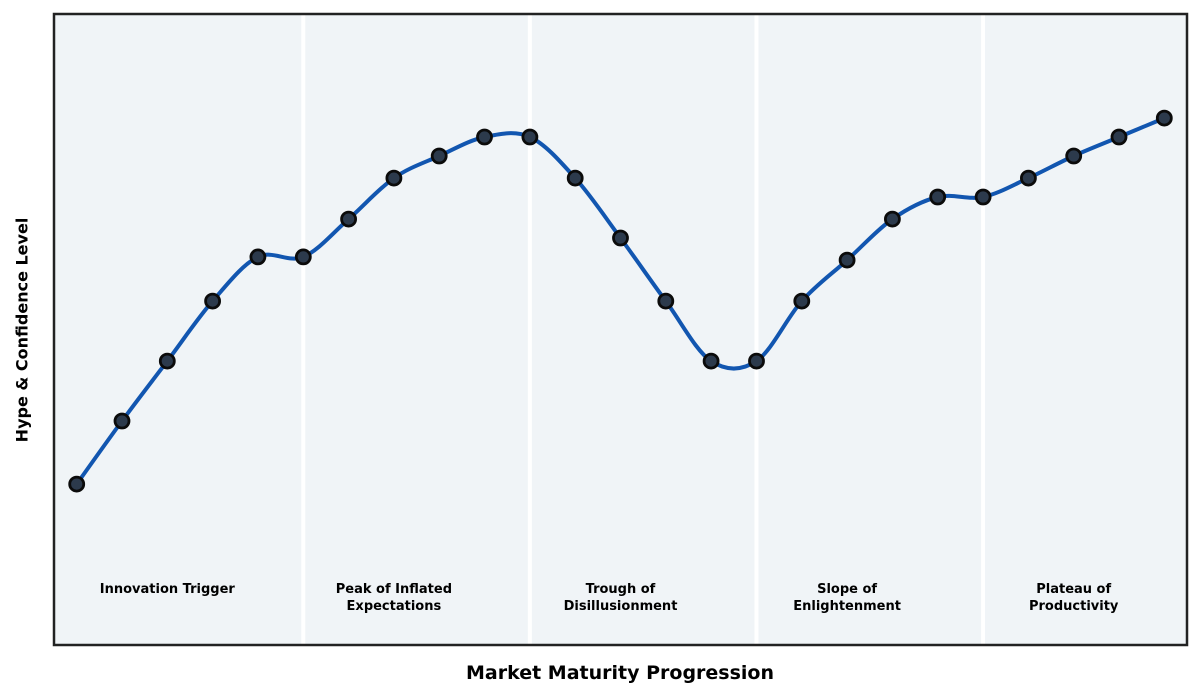 This screenshot has height=700, width=1200. I want to click on x-axis-label: Market Maturity Progression, so click(620, 673).